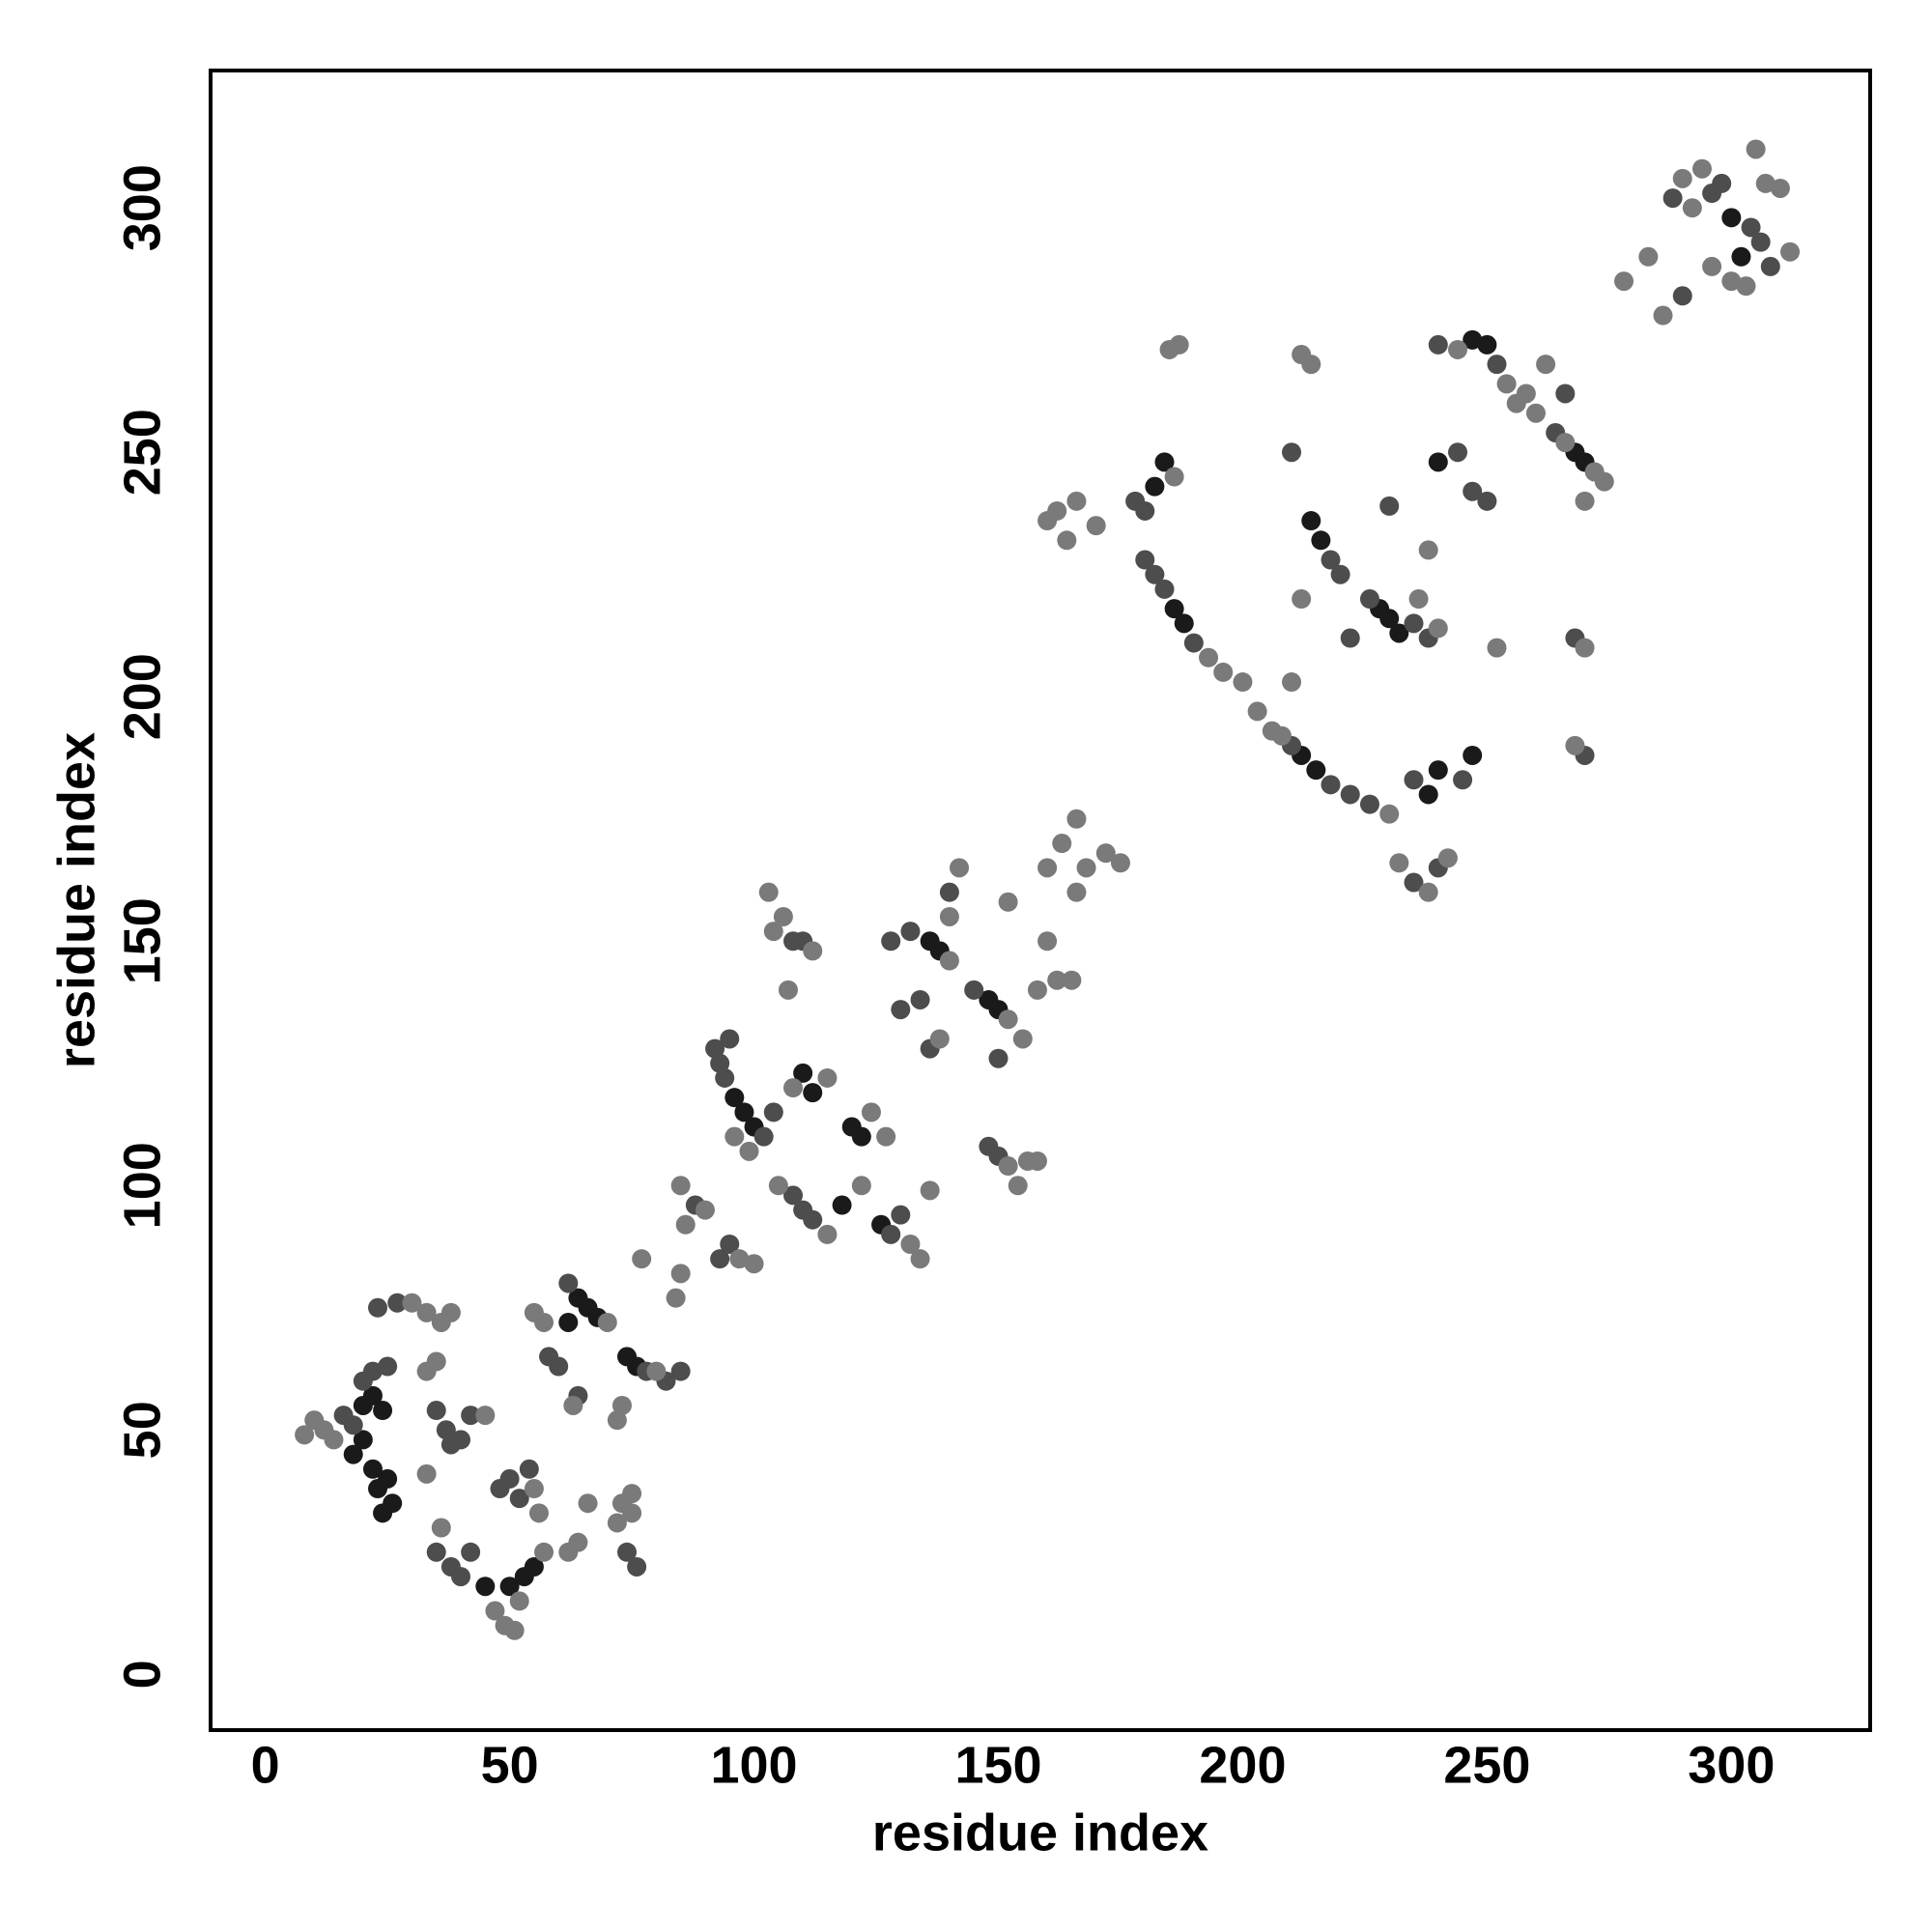 The width and height of the screenshot is (1932, 1932). Describe the element at coordinates (510, 1765) in the screenshot. I see `x-tick-label: 50` at that location.